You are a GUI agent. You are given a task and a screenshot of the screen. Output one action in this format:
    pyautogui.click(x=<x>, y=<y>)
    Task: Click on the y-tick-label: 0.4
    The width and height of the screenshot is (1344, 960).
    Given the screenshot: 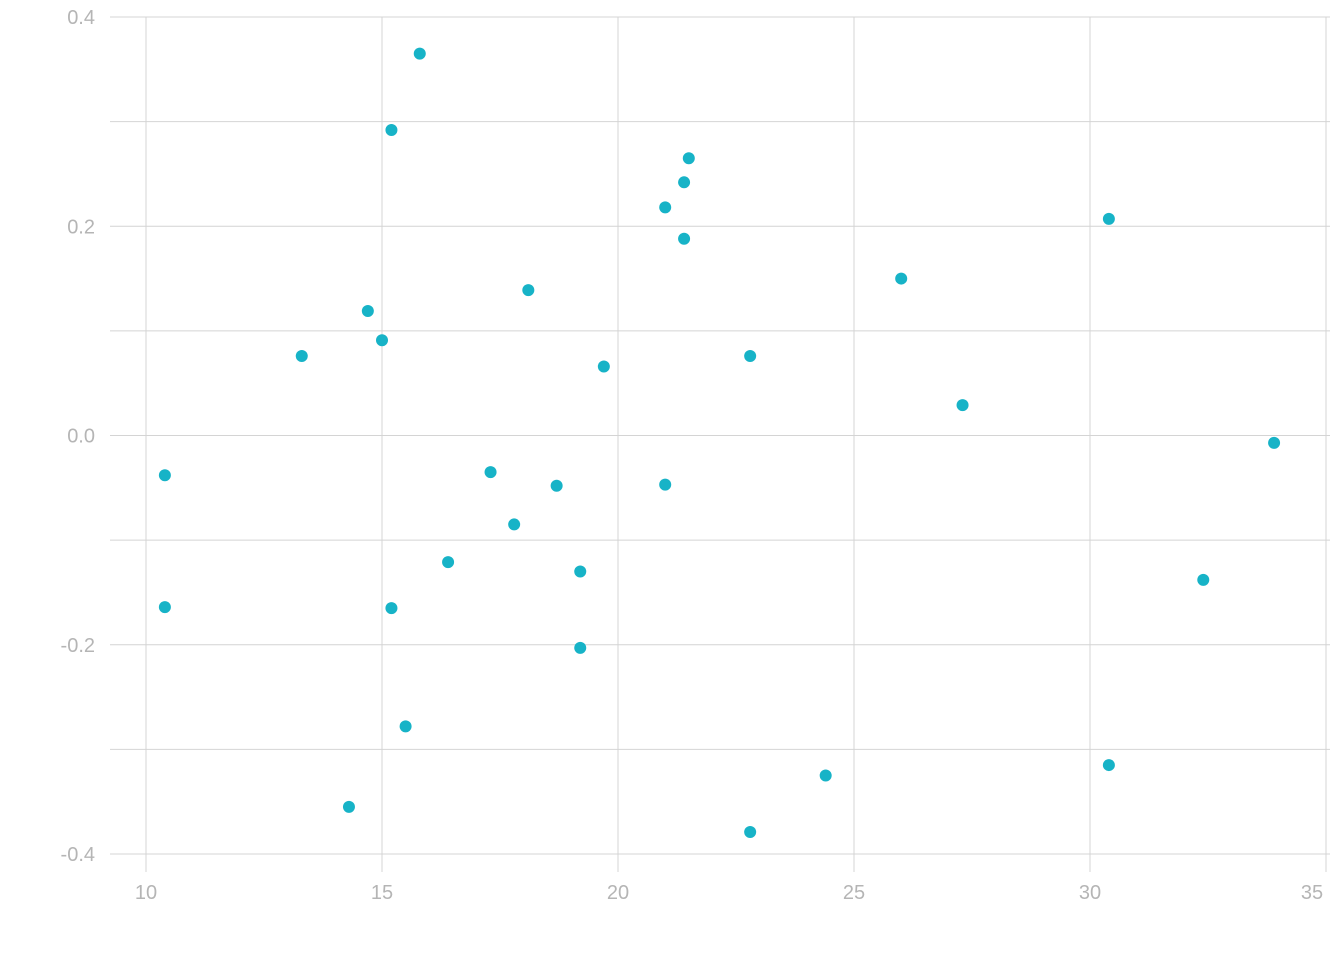 What is the action you would take?
    pyautogui.click(x=81, y=18)
    